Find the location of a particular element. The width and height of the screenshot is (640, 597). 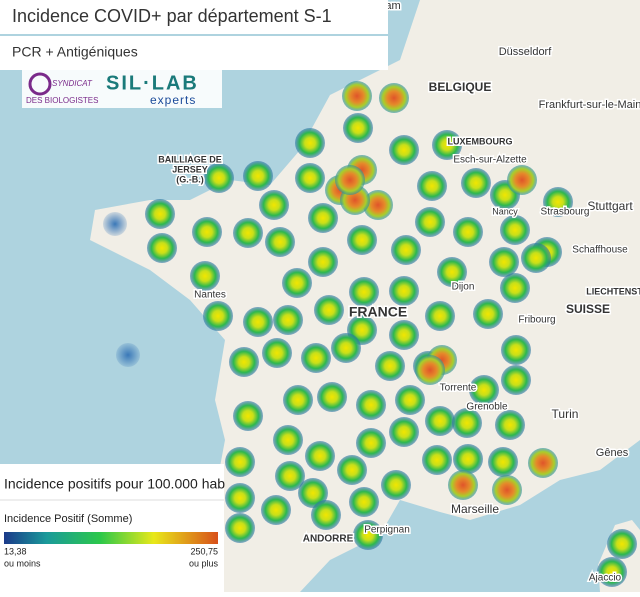

place-label: ANDORRE is located at coordinates (328, 539).